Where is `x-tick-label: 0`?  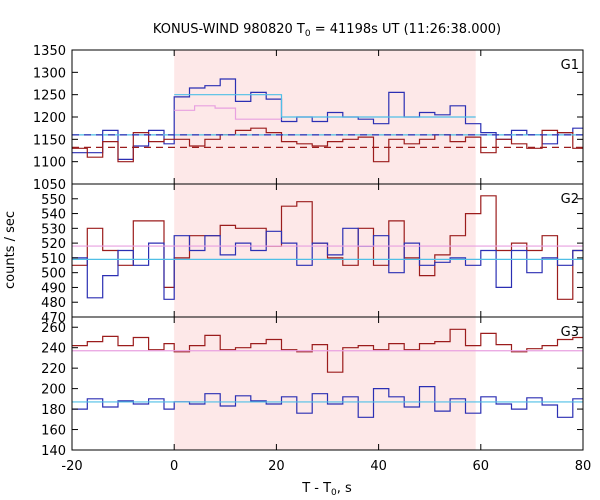
x-tick-label: 0 is located at coordinates (174, 466).